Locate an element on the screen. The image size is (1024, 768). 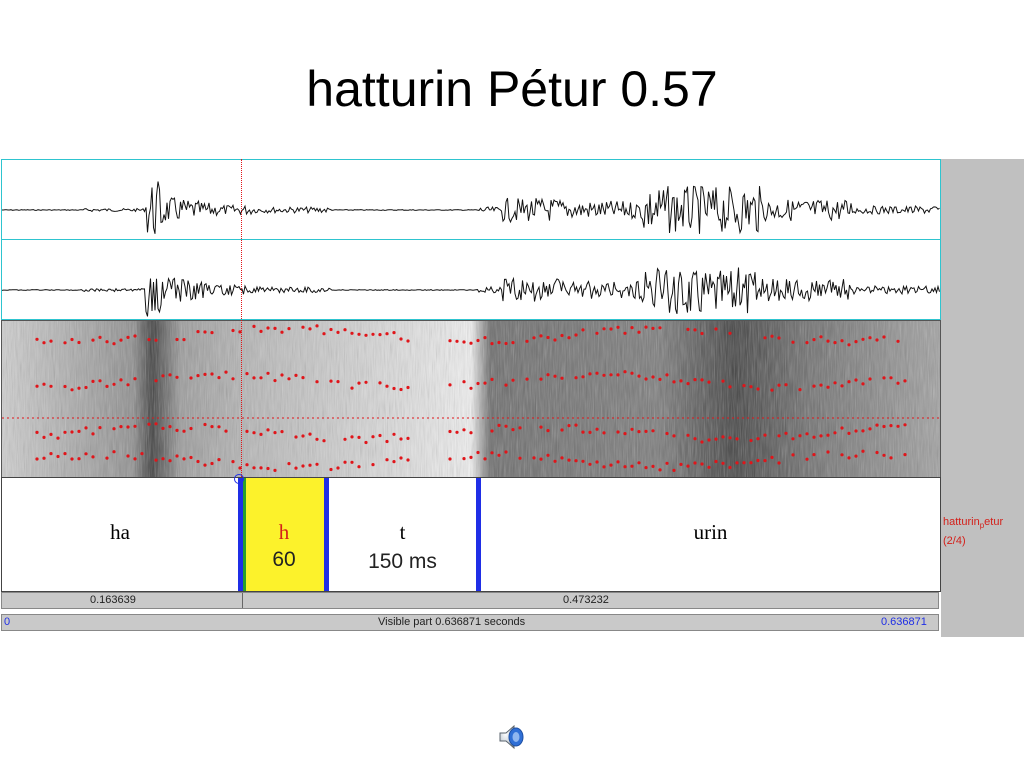
slide-title: hatturin Pétur 0.57 is located at coordinates (512, 89).